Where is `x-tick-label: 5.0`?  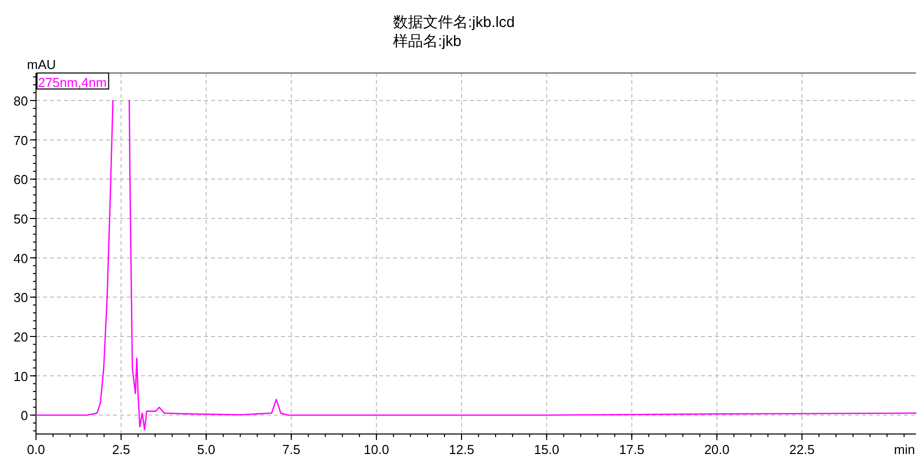
x-tick-label: 5.0 is located at coordinates (206, 449).